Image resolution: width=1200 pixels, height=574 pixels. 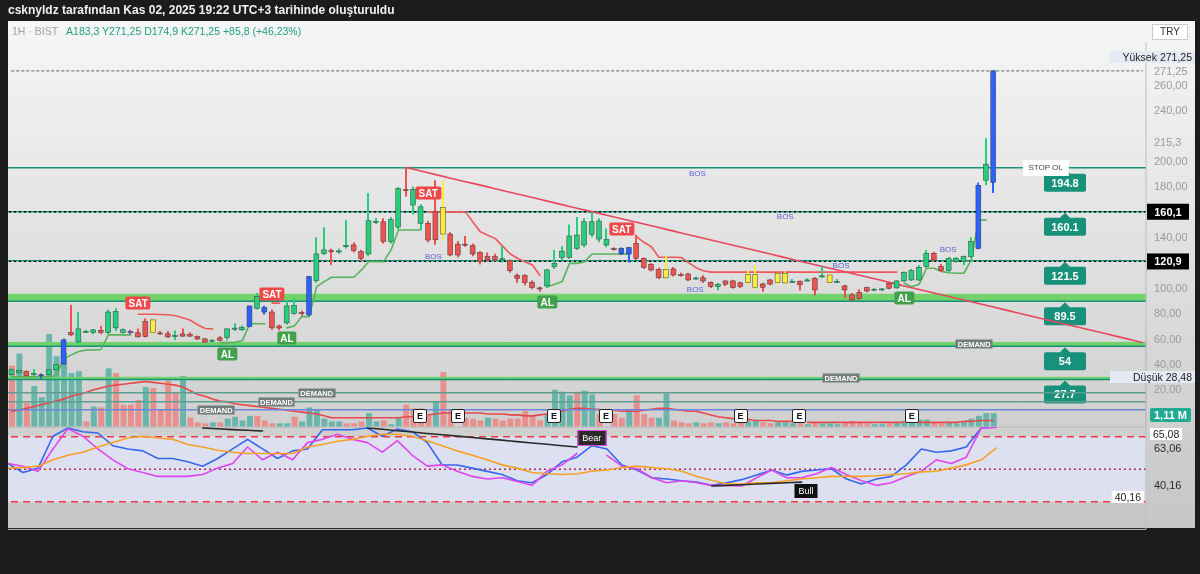 I want to click on y-tick-label: 215,3, so click(x=1167, y=141).